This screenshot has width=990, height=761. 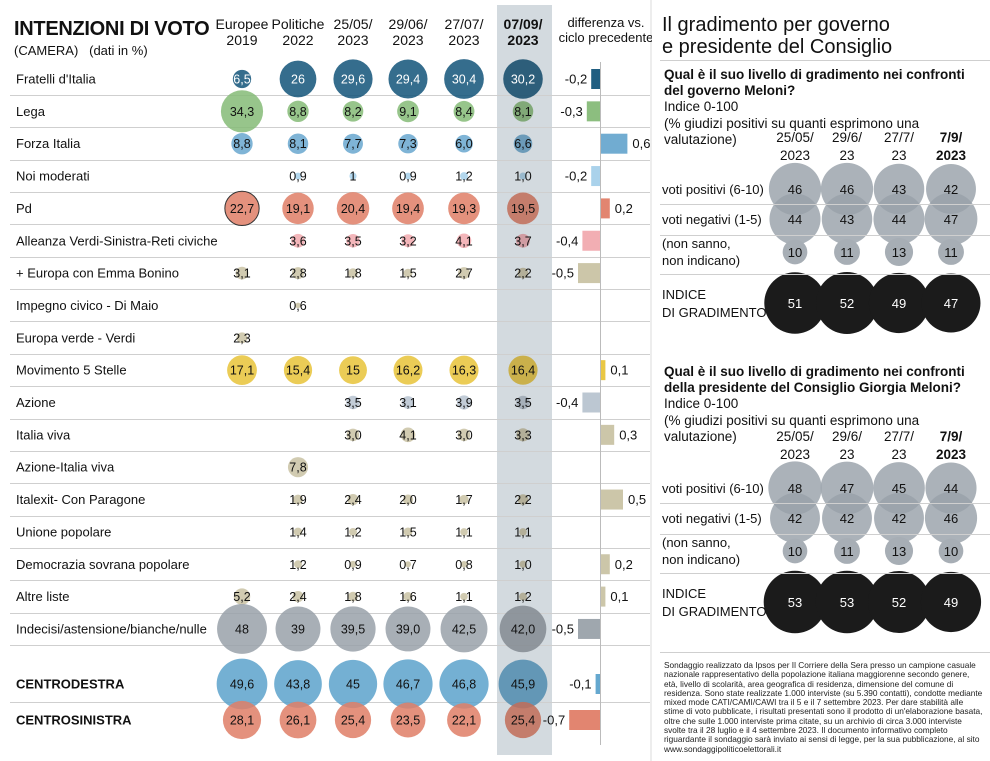 What do you see at coordinates (847, 551) in the screenshot?
I see `pm-value-undecided-1: 11` at bounding box center [847, 551].